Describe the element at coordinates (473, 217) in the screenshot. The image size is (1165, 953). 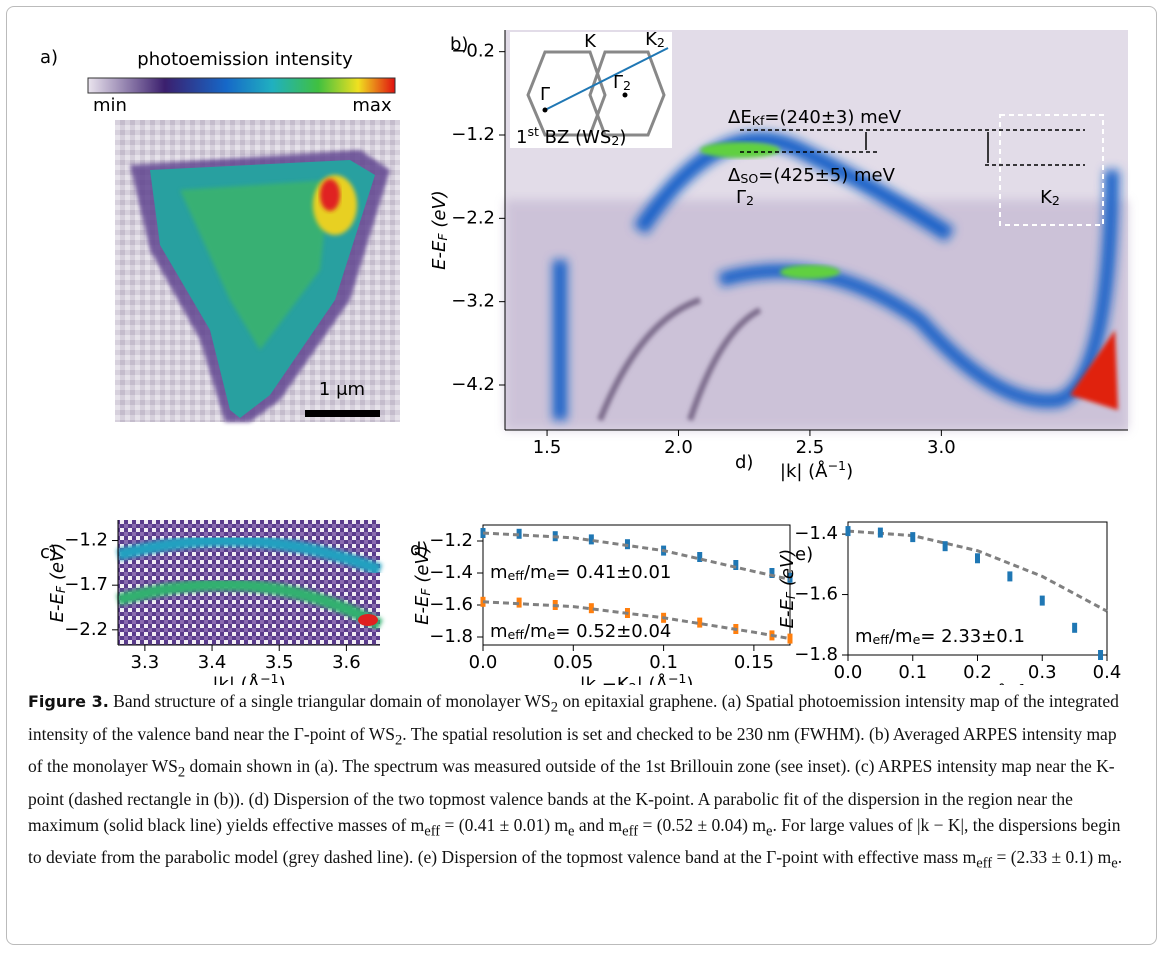
I see `y-tick-label: −2.2` at that location.